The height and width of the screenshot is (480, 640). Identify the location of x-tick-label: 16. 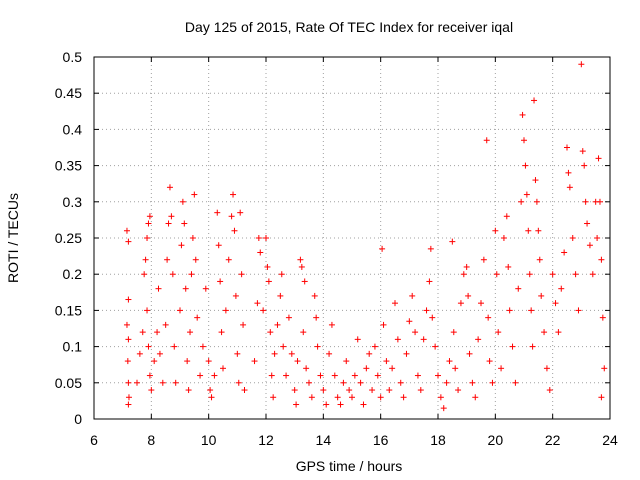
(381, 440).